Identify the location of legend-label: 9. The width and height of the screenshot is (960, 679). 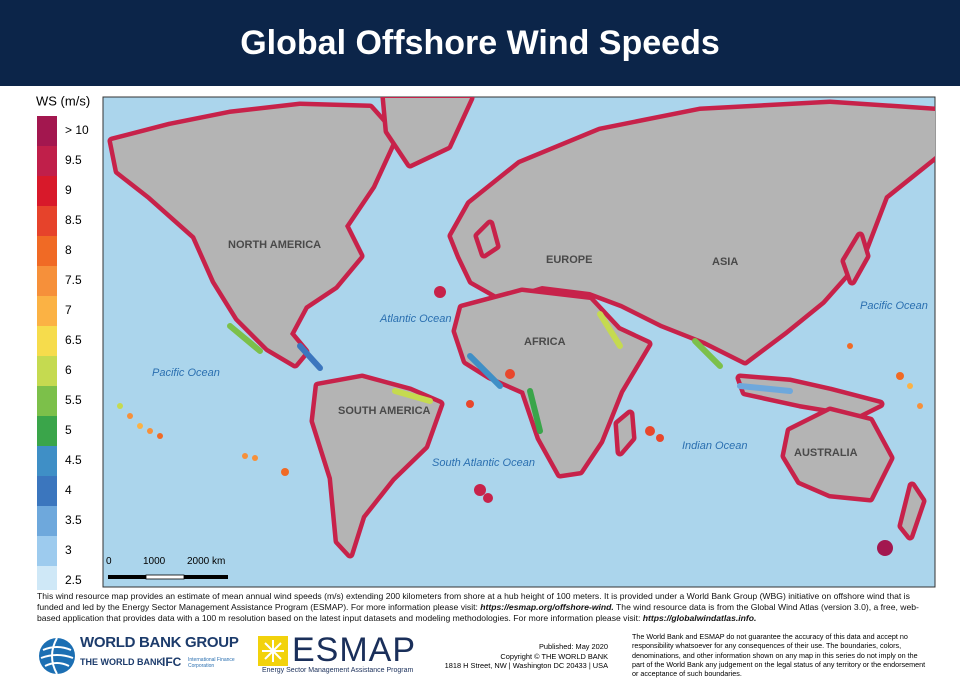
(68, 190).